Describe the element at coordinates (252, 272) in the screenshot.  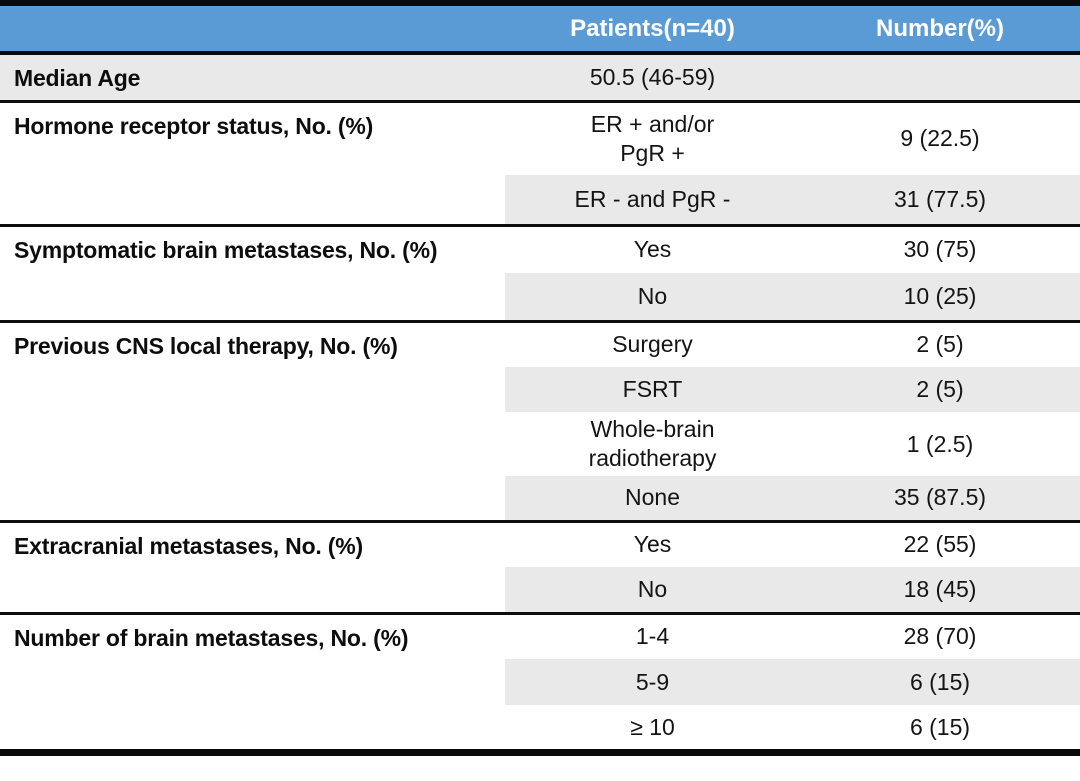
I see `section-label: Symptomatic brain metastases, No. (%)` at that location.